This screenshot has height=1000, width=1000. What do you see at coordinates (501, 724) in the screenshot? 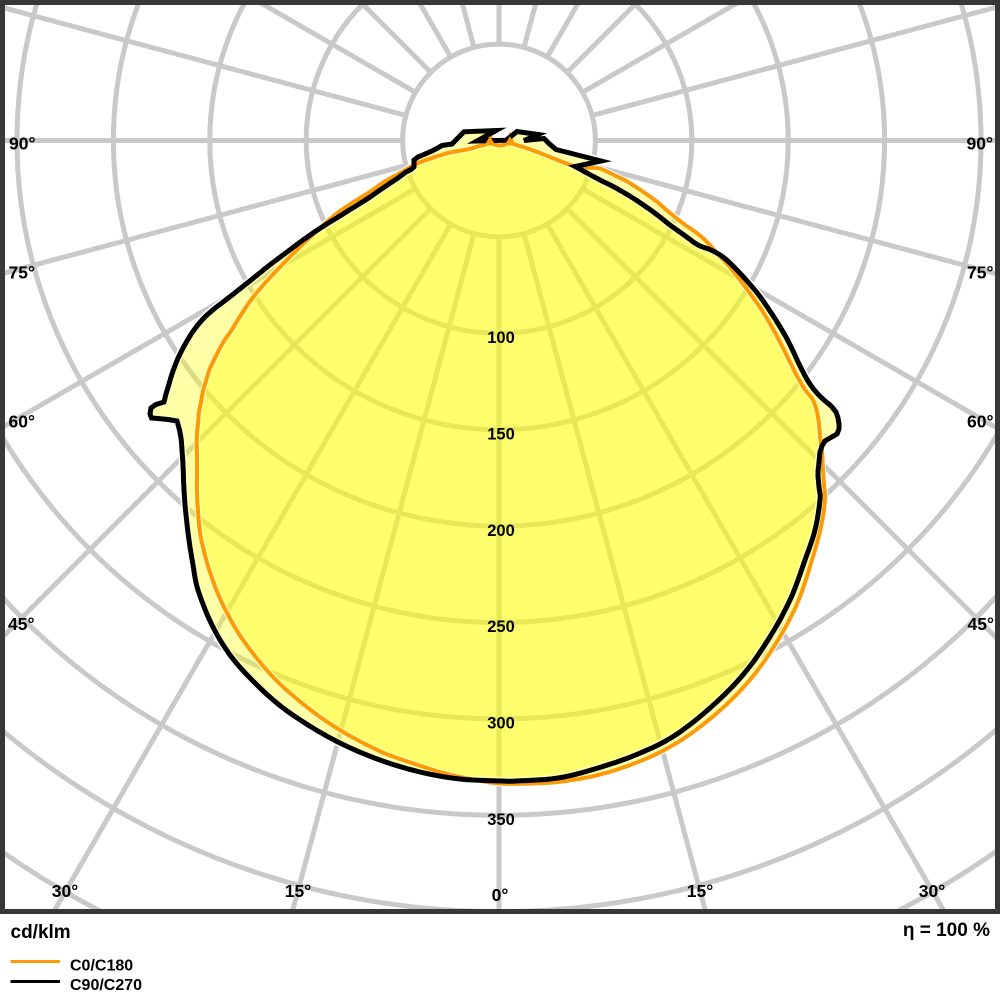
I see `svg-text: 300` at bounding box center [501, 724].